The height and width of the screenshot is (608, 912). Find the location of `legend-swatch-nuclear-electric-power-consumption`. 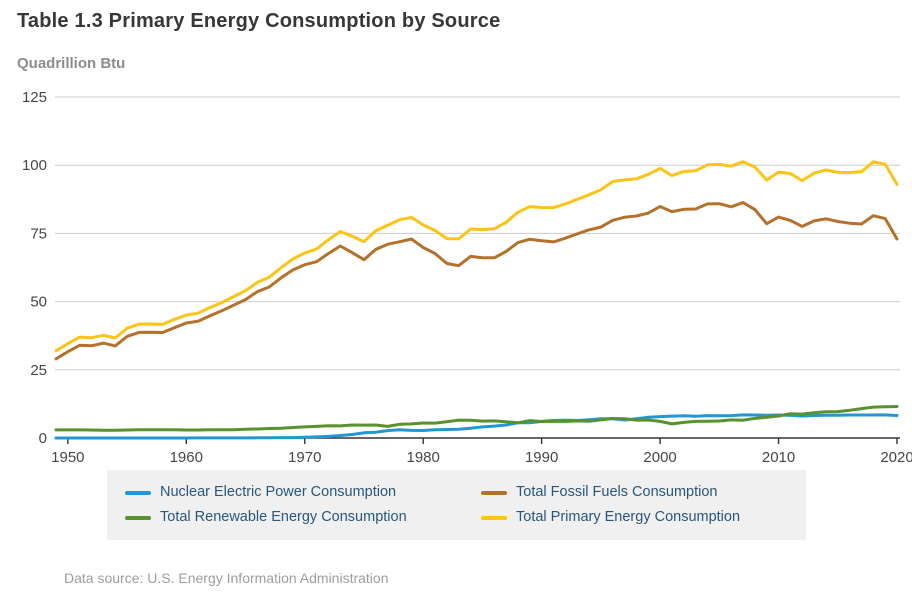

legend-swatch-nuclear-electric-power-consumption is located at coordinates (138, 492).